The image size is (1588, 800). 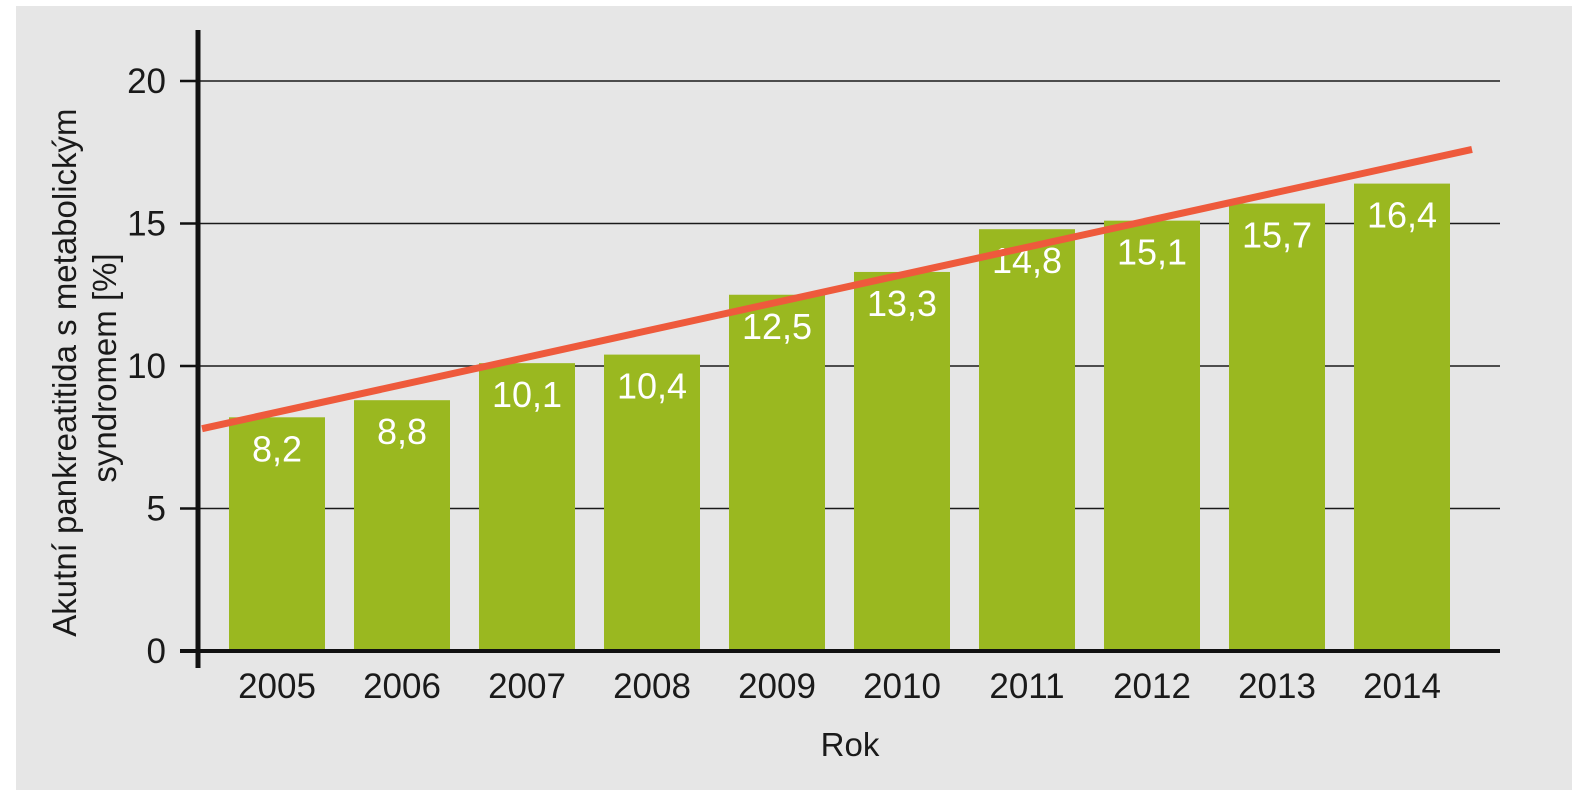 I want to click on y-tick-label: 0, so click(x=156, y=651).